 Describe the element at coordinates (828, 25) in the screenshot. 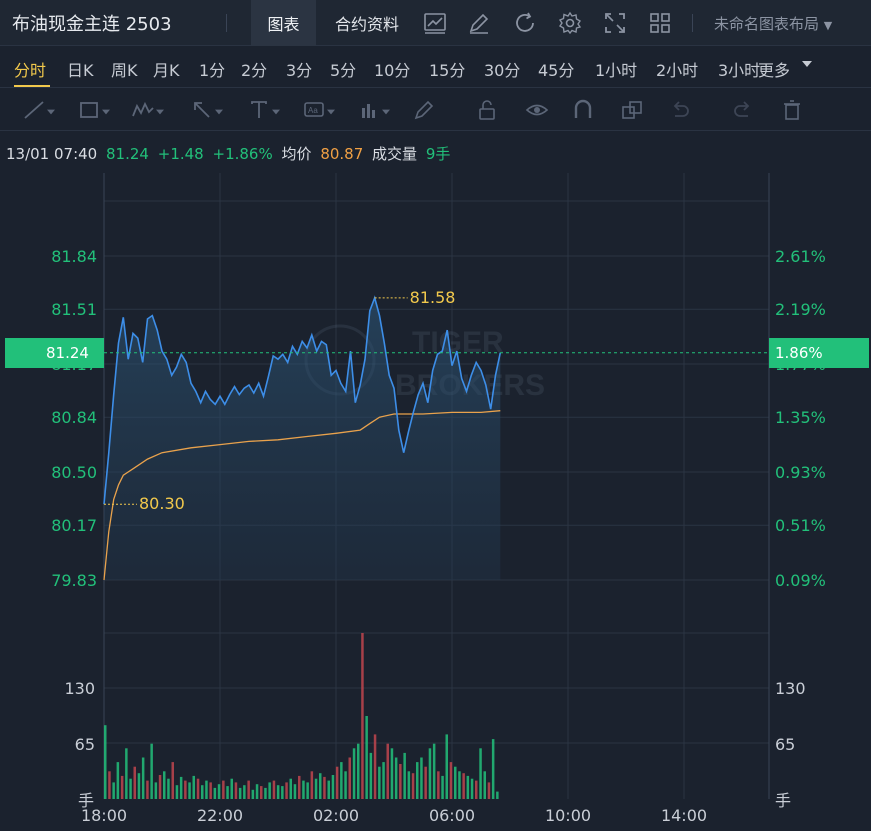

I see `caret-down-icon: ▼` at that location.